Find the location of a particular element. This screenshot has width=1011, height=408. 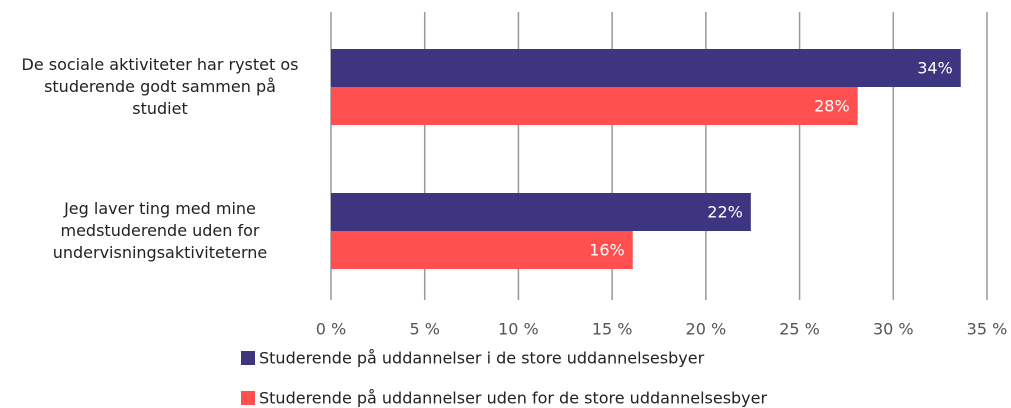

x-tick-label: 10 % is located at coordinates (518, 329).